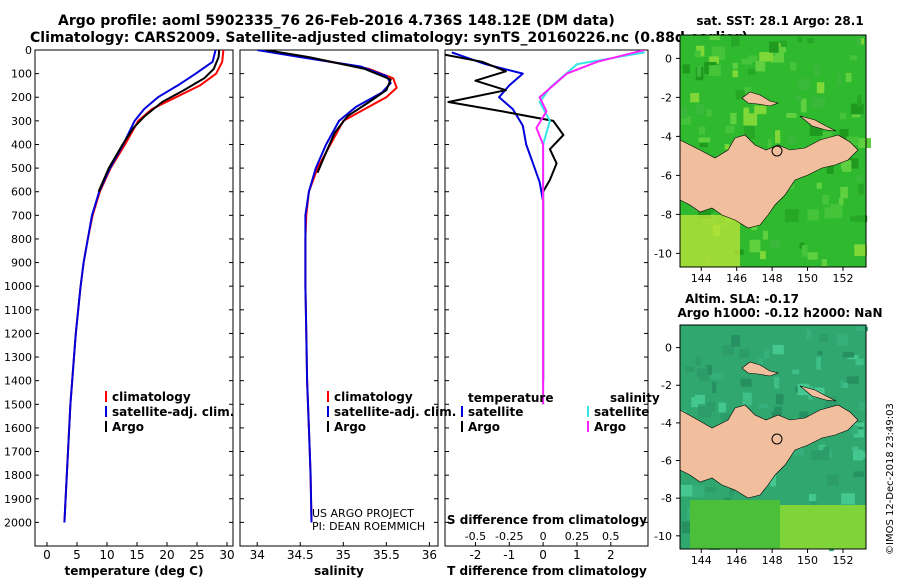 Image resolution: width=900 pixels, height=580 pixels. I want to click on imos-footer: ©IMOS 12-Dec-2018 23:49:03, so click(890, 479).